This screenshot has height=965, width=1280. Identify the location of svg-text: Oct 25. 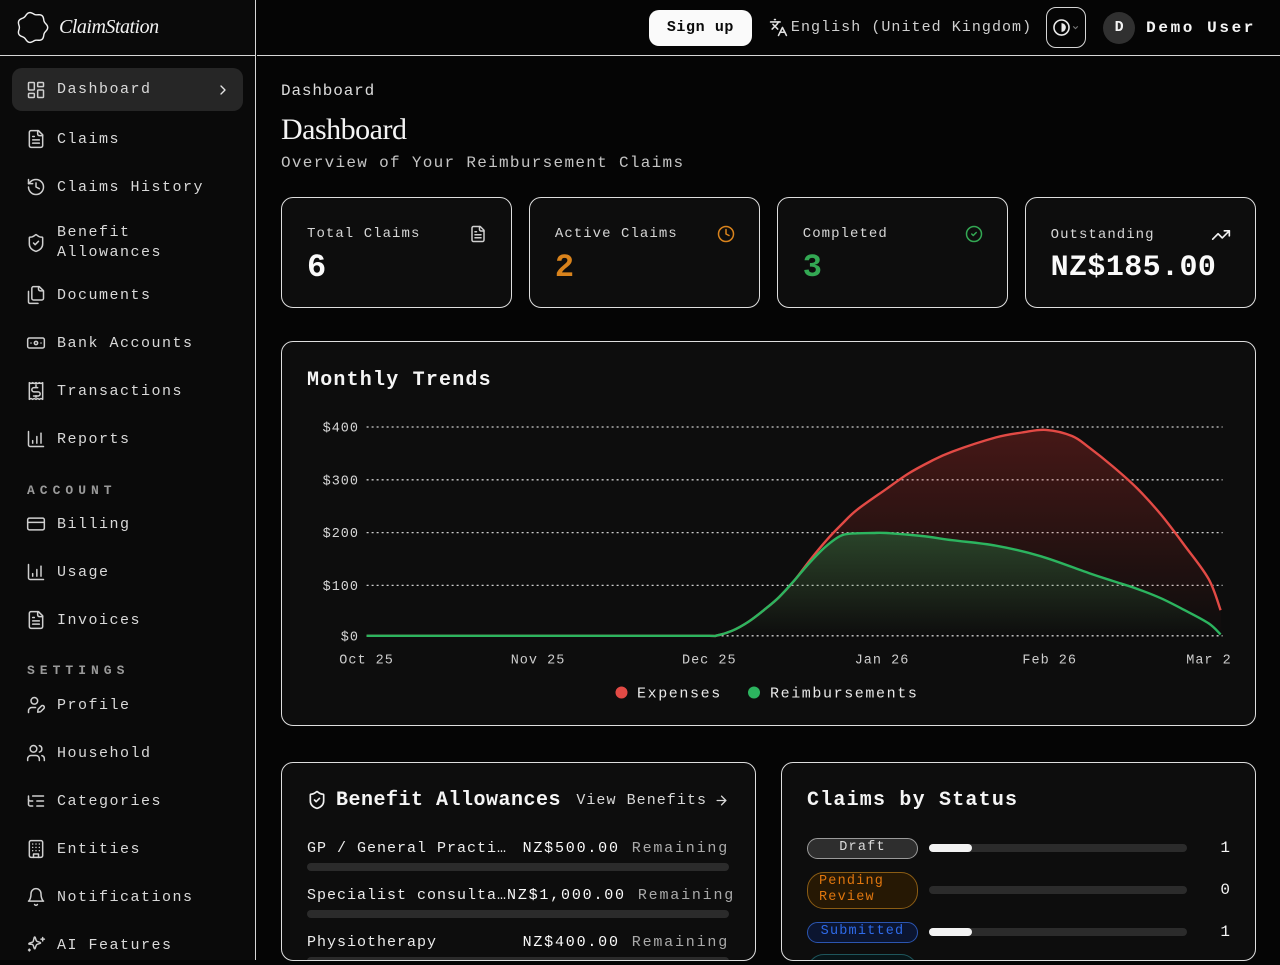
(366, 660).